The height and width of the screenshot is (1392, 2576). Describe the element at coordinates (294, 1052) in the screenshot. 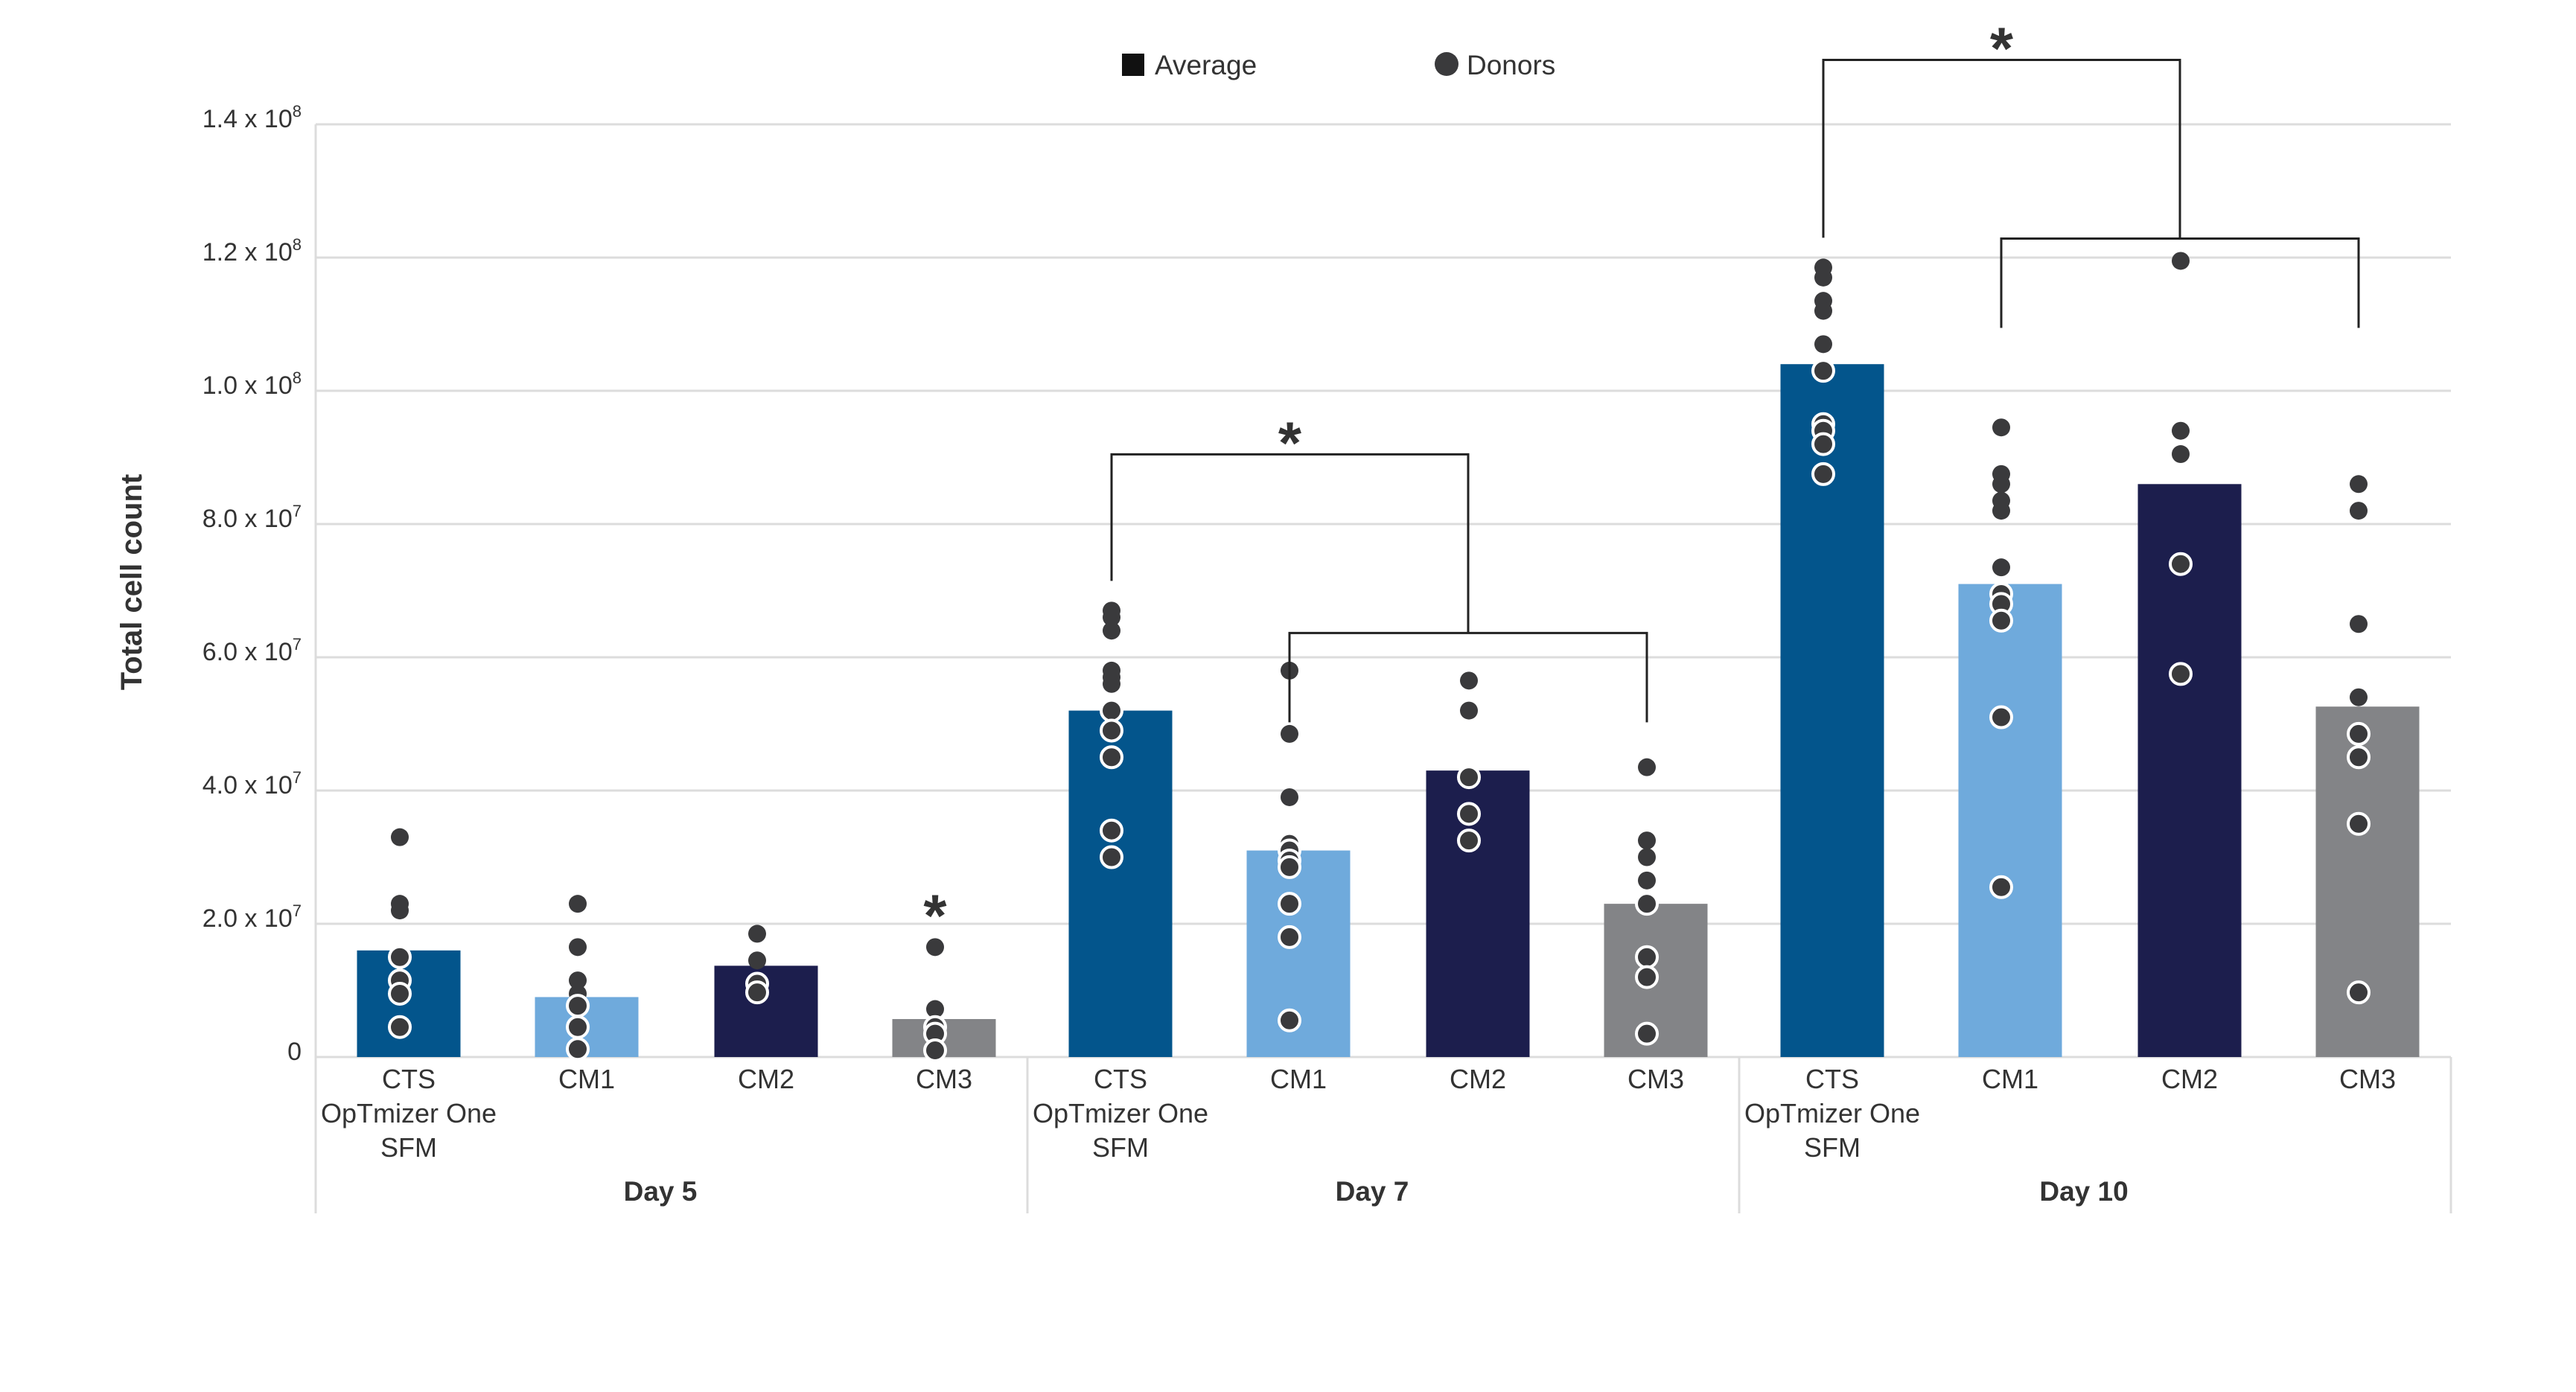

I see `y-tick-label: 0` at that location.